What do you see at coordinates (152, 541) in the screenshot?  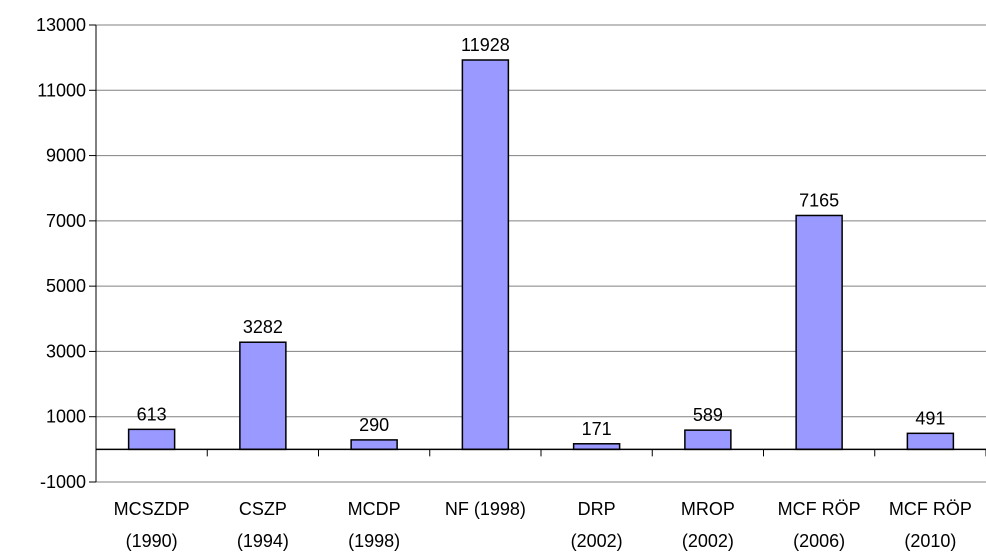 I see `category-label-sub: (1990)` at bounding box center [152, 541].